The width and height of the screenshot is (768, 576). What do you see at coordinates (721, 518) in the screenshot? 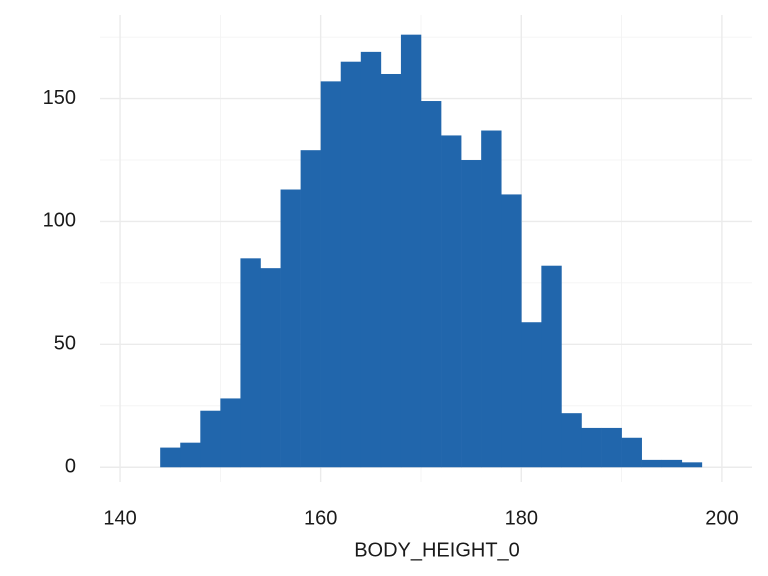
I see `x-tick-label: 200` at bounding box center [721, 518].